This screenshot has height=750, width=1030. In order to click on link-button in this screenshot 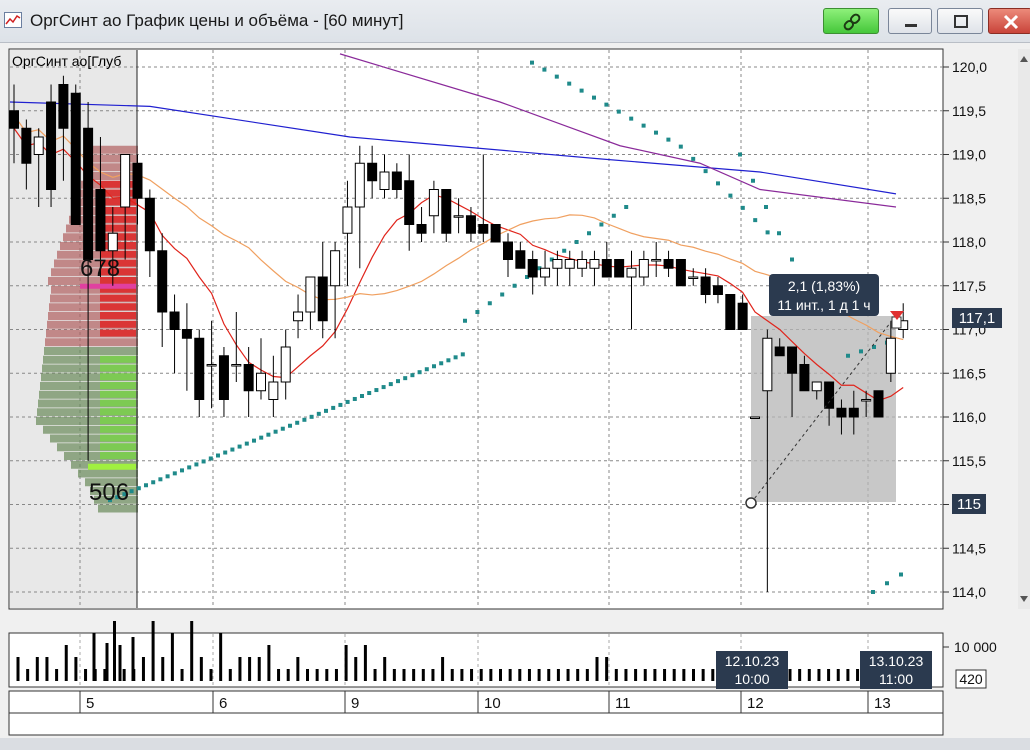, I will do `click(851, 21)`.